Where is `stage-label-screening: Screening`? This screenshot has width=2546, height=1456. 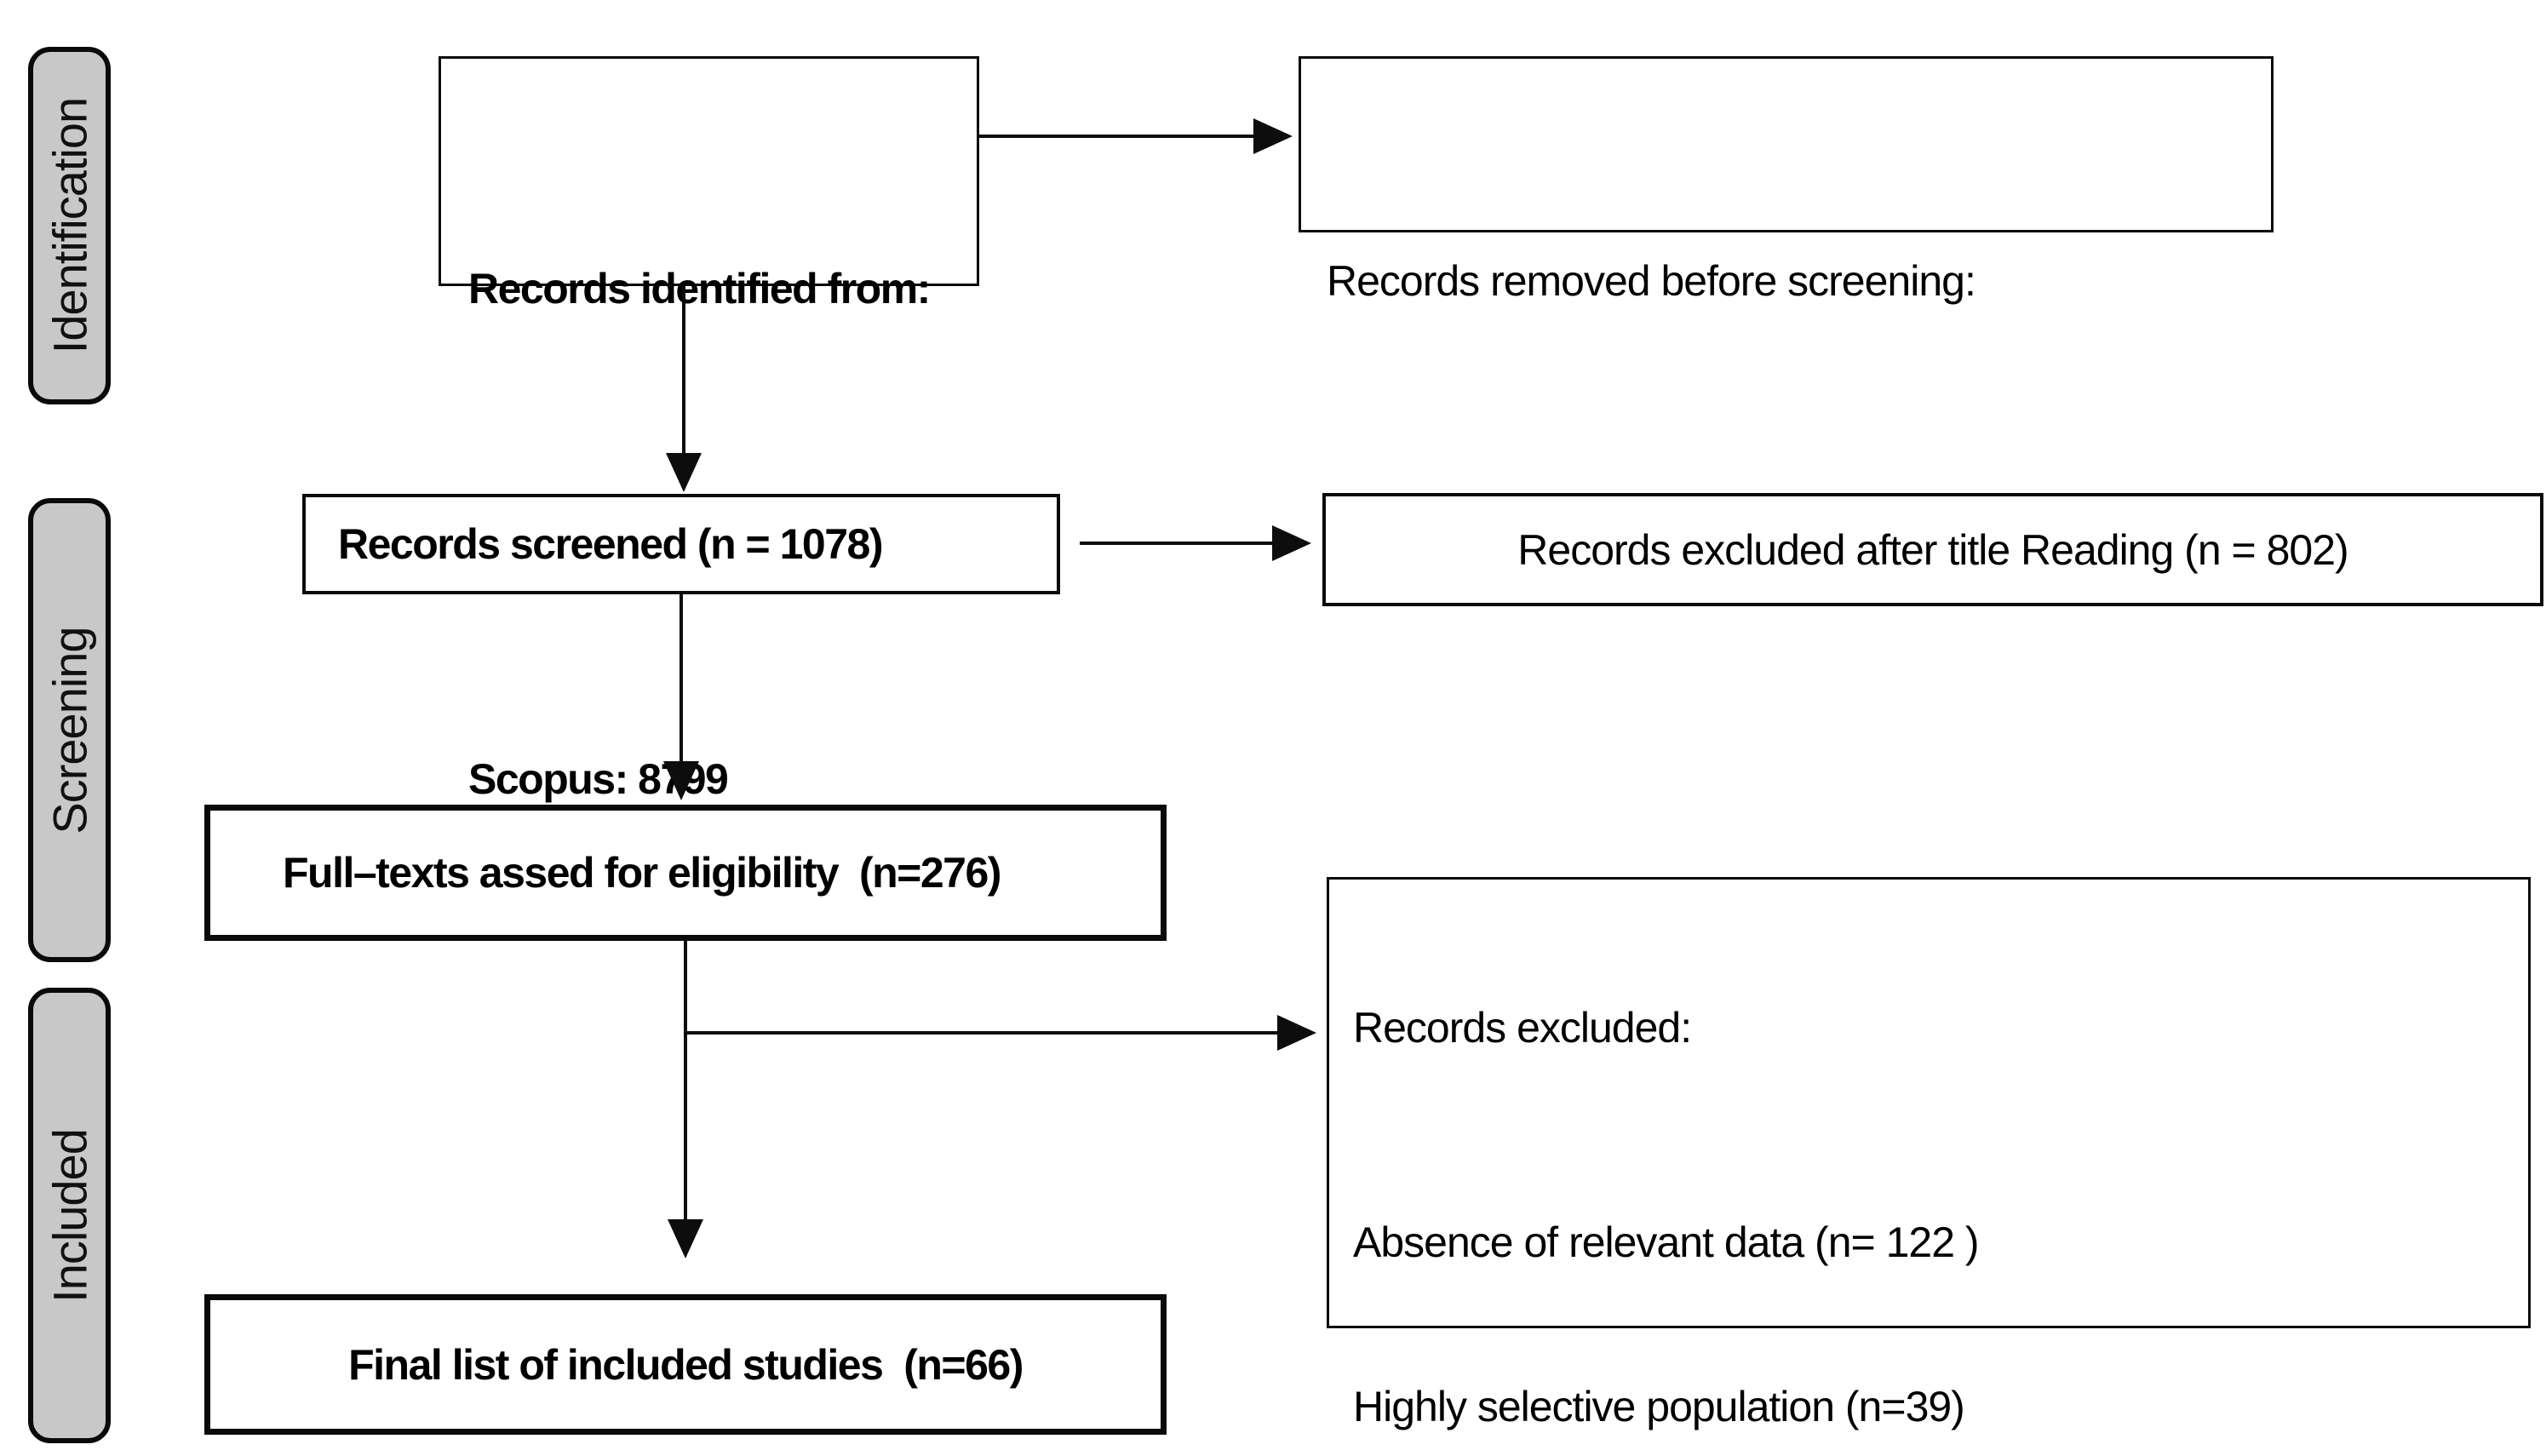
stage-label-screening: Screening is located at coordinates (69, 730).